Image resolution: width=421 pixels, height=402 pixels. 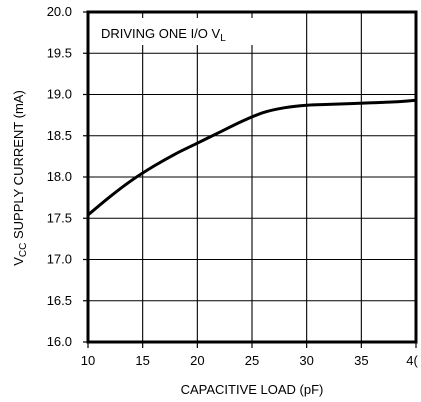 What do you see at coordinates (59, 176) in the screenshot?
I see `y-tick-label: 18.0` at bounding box center [59, 176].